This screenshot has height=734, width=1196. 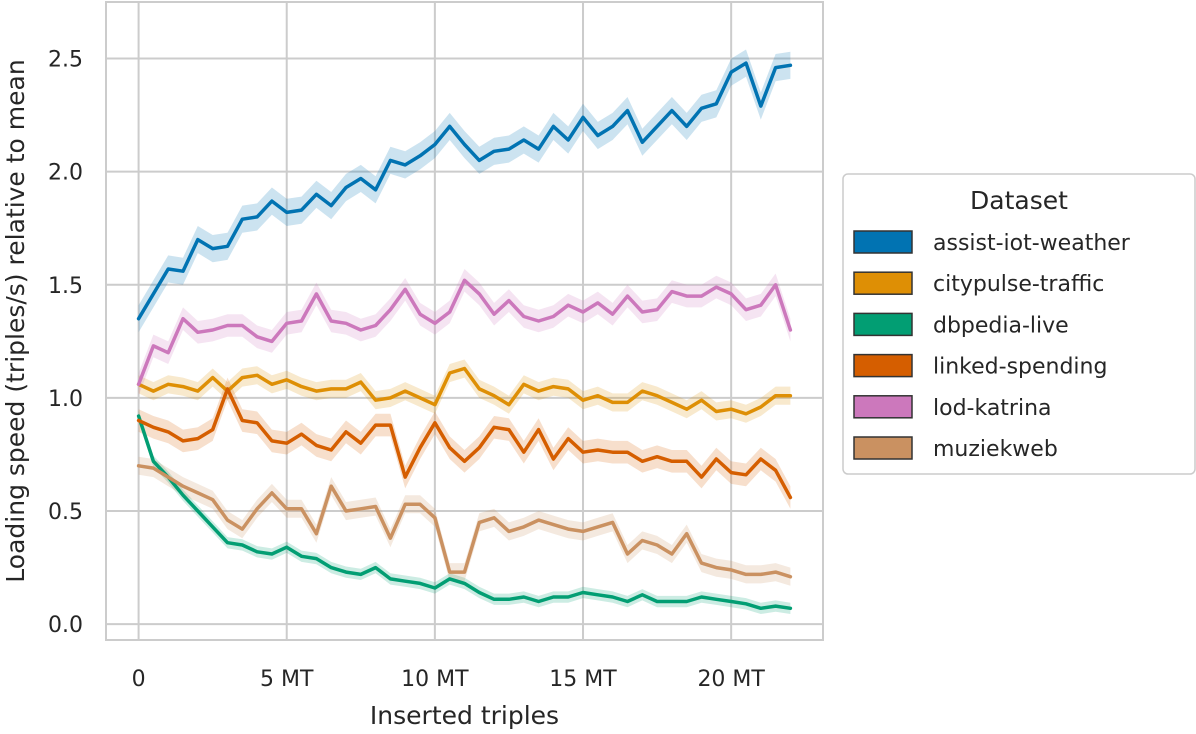 What do you see at coordinates (65, 173) in the screenshot?
I see `y-tick-label: 2.0` at bounding box center [65, 173].